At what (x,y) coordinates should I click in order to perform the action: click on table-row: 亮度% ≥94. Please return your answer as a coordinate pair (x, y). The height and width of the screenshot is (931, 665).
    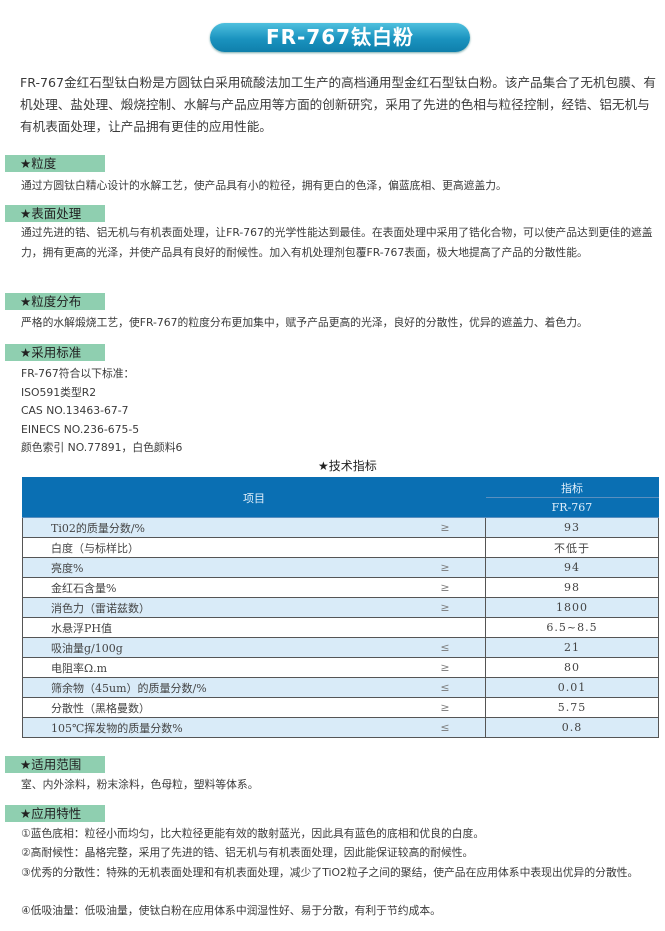
    Looking at the image, I should click on (340, 567).